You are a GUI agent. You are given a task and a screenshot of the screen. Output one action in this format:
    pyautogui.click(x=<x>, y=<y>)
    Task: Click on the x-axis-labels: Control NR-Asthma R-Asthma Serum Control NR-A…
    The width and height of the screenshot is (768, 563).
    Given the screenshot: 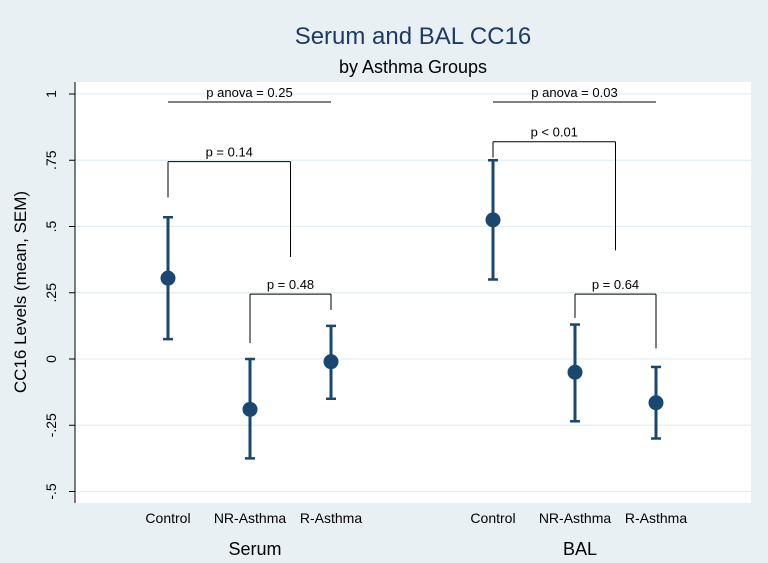 What is the action you would take?
    pyautogui.click(x=416, y=534)
    